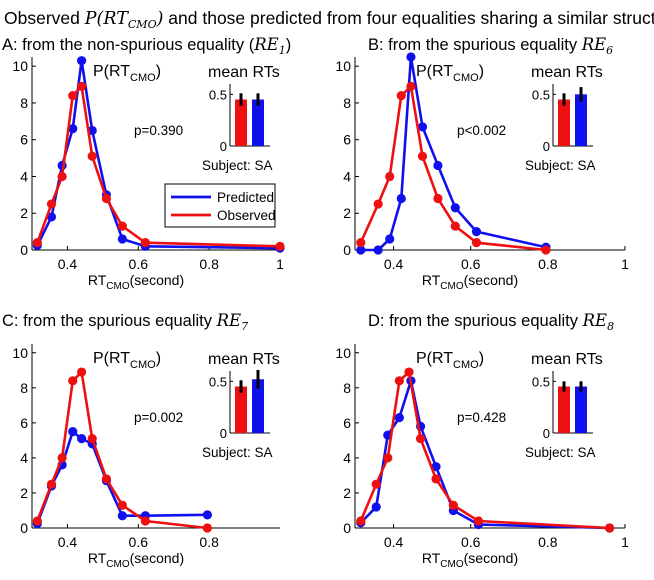 This screenshot has width=654, height=580. What do you see at coordinates (244, 326) in the screenshot?
I see `equality-subscript: 7` at bounding box center [244, 326].